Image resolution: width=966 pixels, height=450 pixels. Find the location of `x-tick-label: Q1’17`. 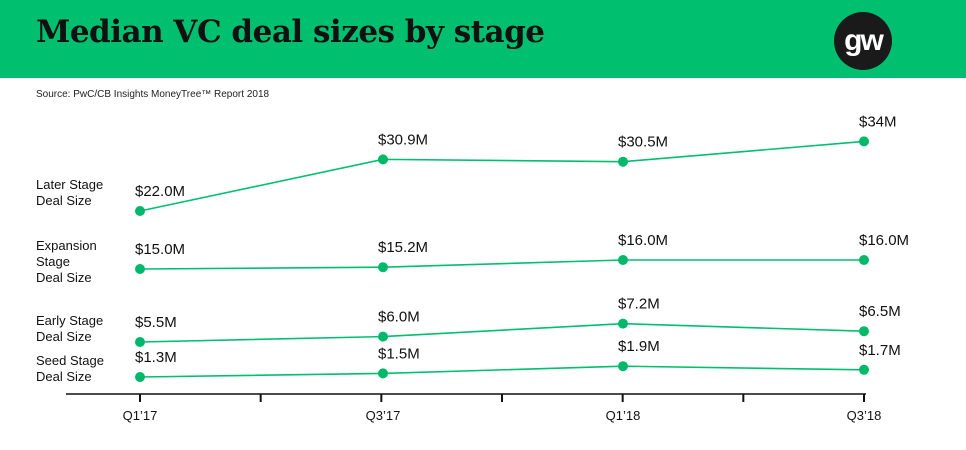

x-tick-label: Q1’17 is located at coordinates (140, 415).